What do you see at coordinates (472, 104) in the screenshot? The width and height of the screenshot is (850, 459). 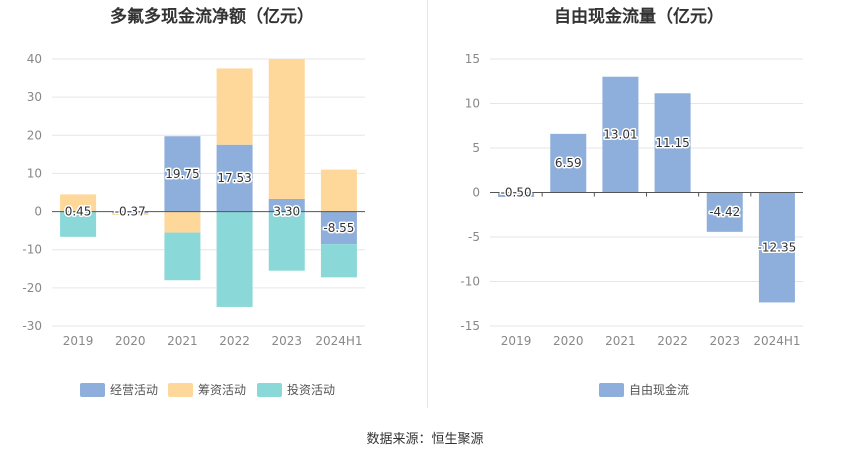 I see `chart2-y-tick-label: 10` at bounding box center [472, 104].